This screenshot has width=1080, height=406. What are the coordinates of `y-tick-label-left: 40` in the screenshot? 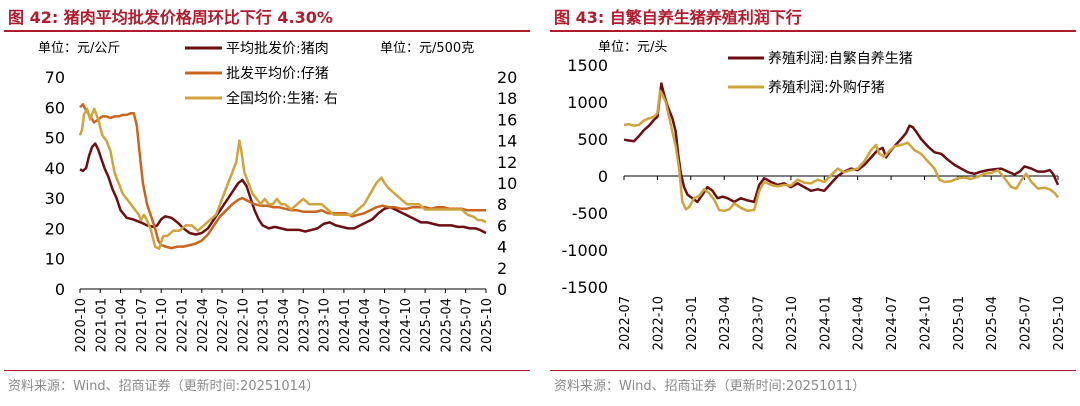 It's located at (55, 168).